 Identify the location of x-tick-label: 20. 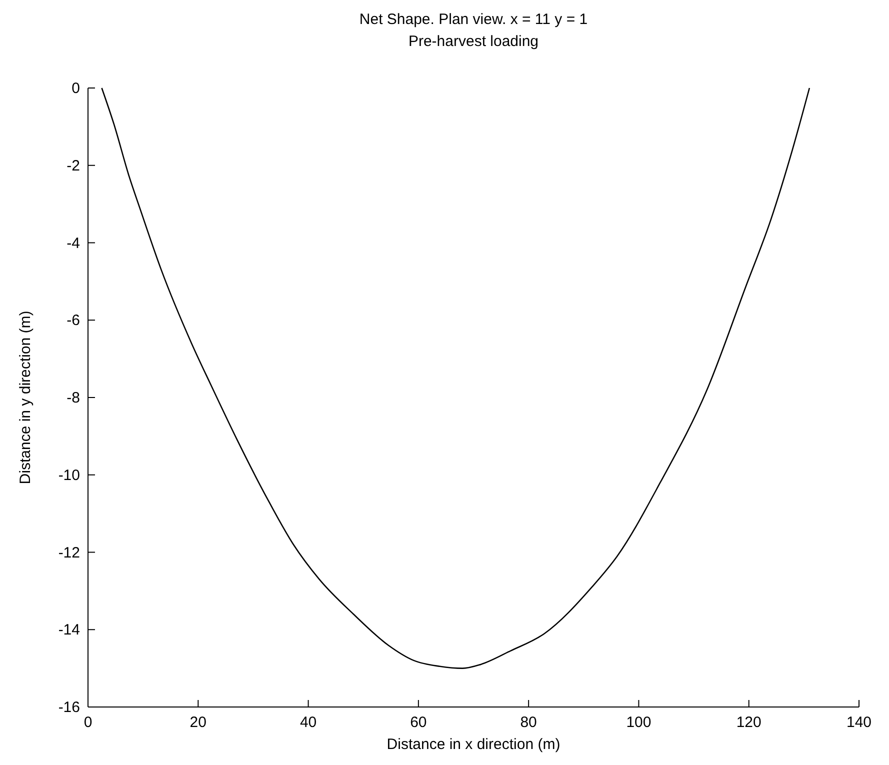
(198, 722).